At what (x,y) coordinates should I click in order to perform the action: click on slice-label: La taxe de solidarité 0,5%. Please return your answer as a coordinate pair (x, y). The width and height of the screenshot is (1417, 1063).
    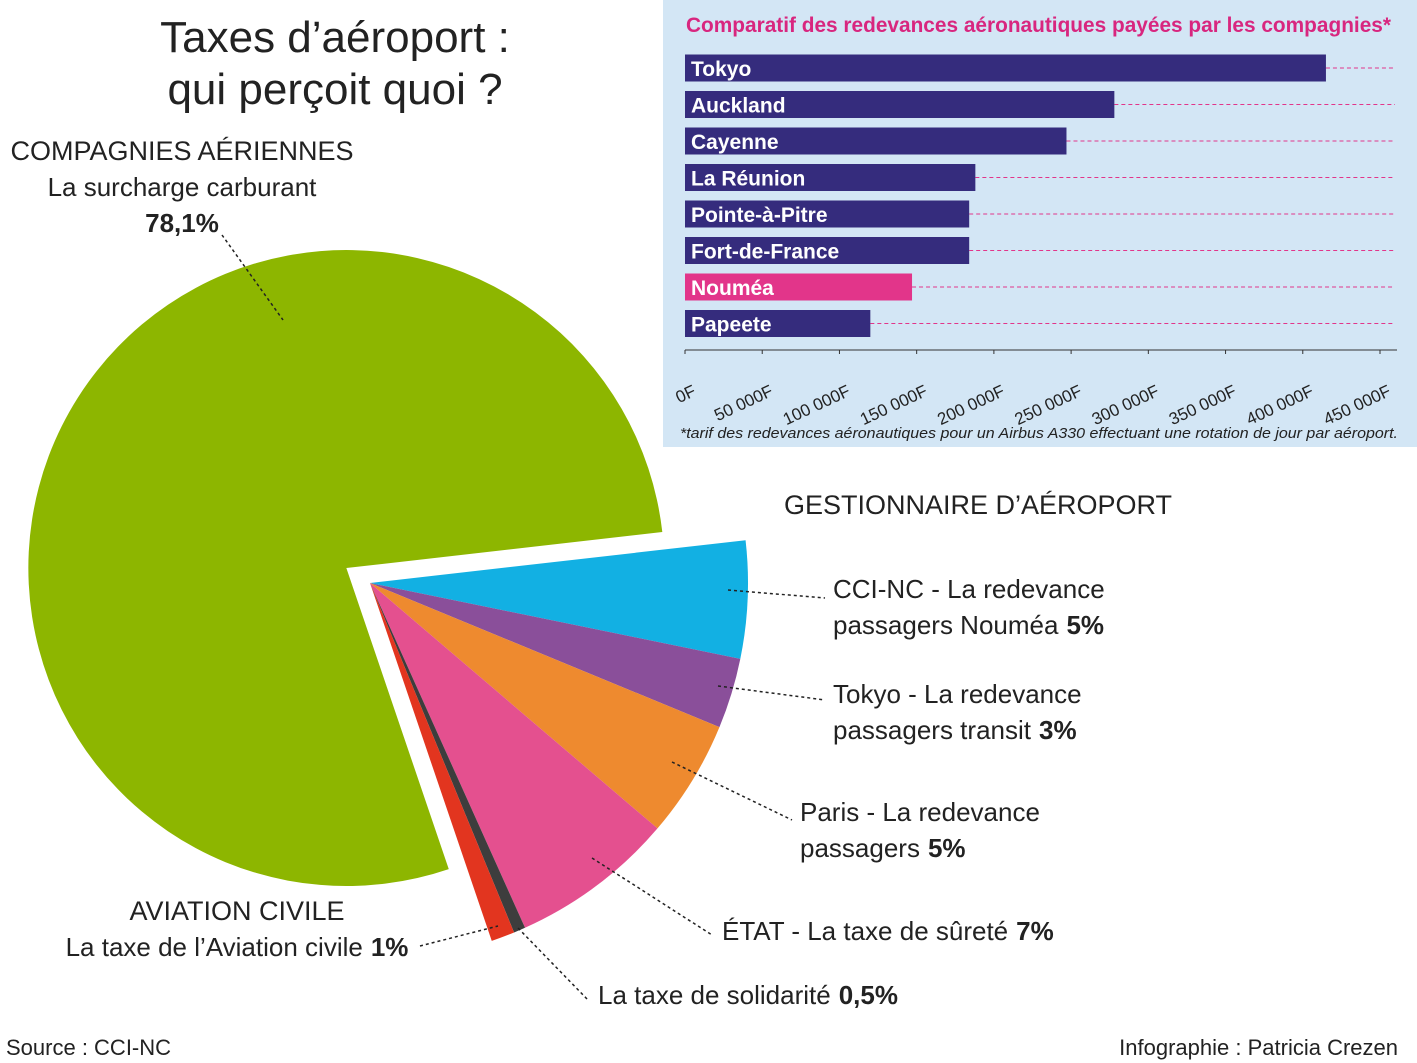
    Looking at the image, I should click on (748, 995).